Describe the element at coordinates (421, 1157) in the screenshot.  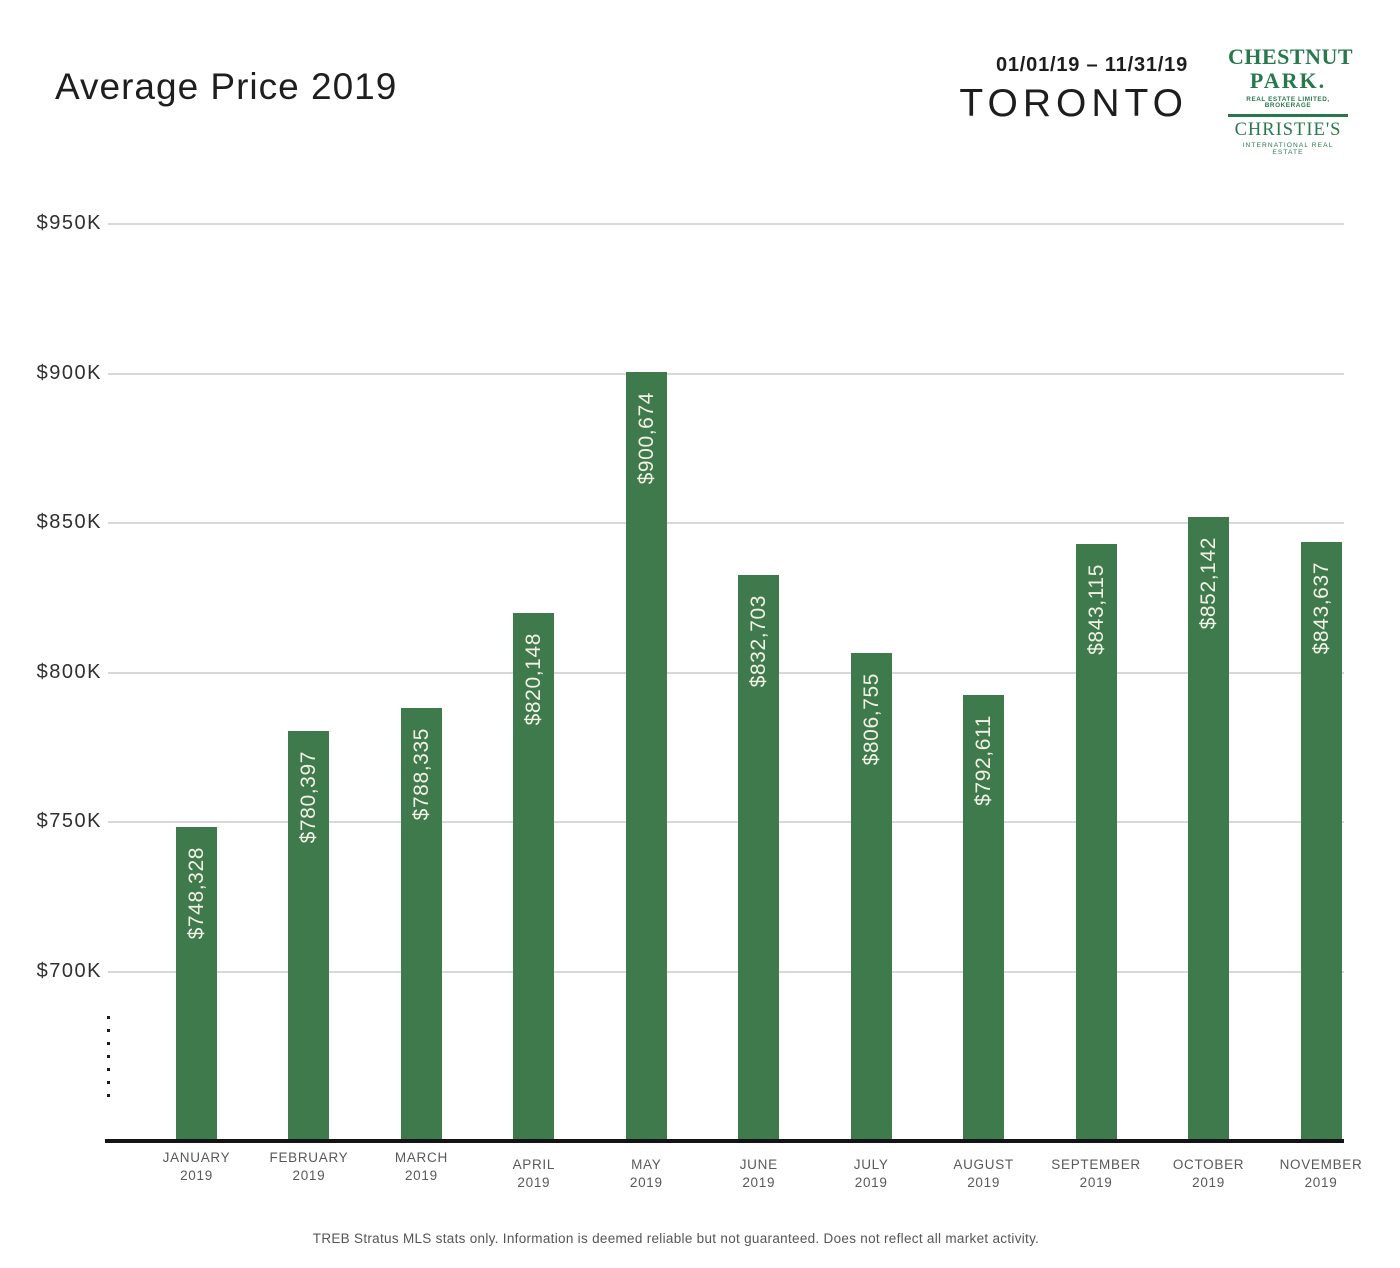
I see `x-tick-month: MARCH` at that location.